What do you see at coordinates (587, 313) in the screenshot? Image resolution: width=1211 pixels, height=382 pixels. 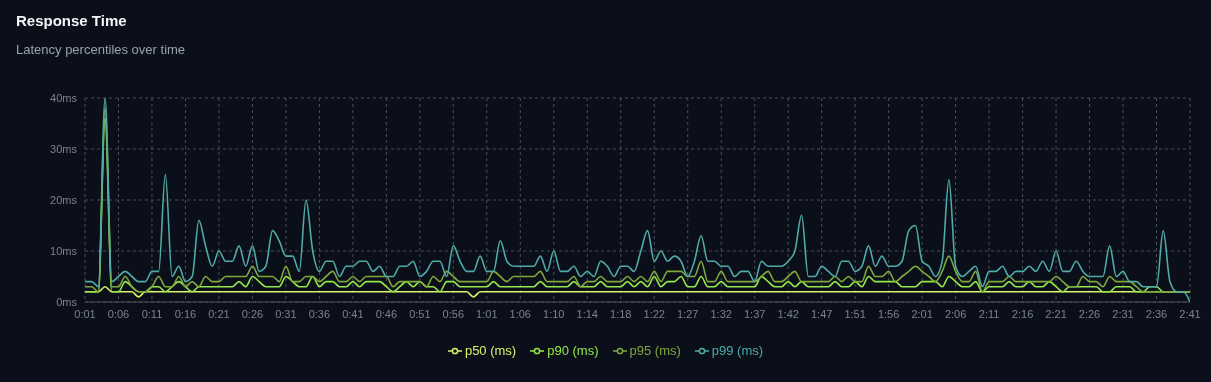 I see `x-tick-label: 1:14` at bounding box center [587, 313].